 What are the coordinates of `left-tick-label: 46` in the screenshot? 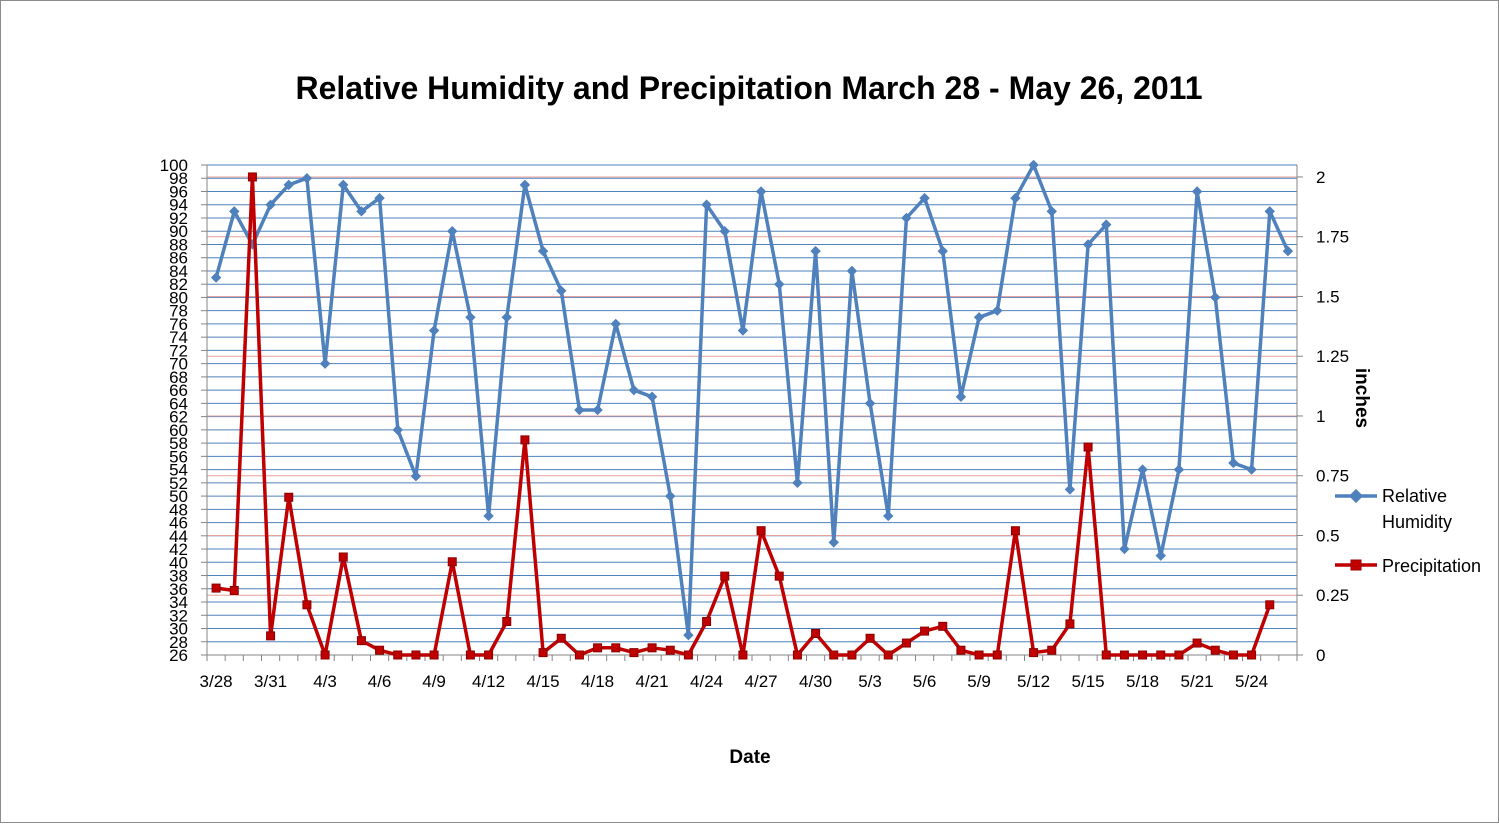 It's located at (178, 523).